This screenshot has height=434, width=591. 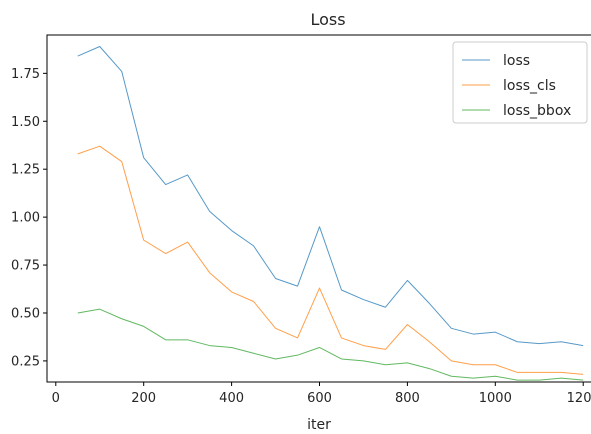 I want to click on y-tick-label: 1.75, so click(x=25, y=74).